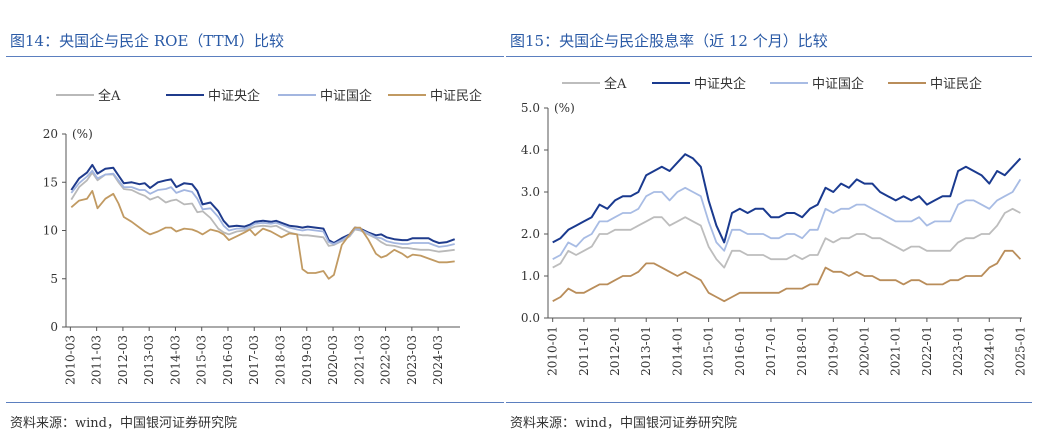 The width and height of the screenshot is (1040, 447). What do you see at coordinates (615, 351) in the screenshot?
I see `x-tick-label: 2012-01` at bounding box center [615, 351].